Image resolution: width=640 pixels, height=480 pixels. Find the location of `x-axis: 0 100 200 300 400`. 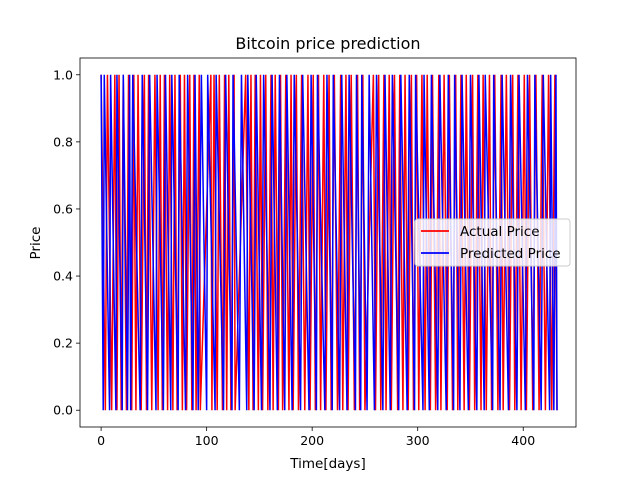

x-axis: 0 100 200 300 400 is located at coordinates (316, 437).